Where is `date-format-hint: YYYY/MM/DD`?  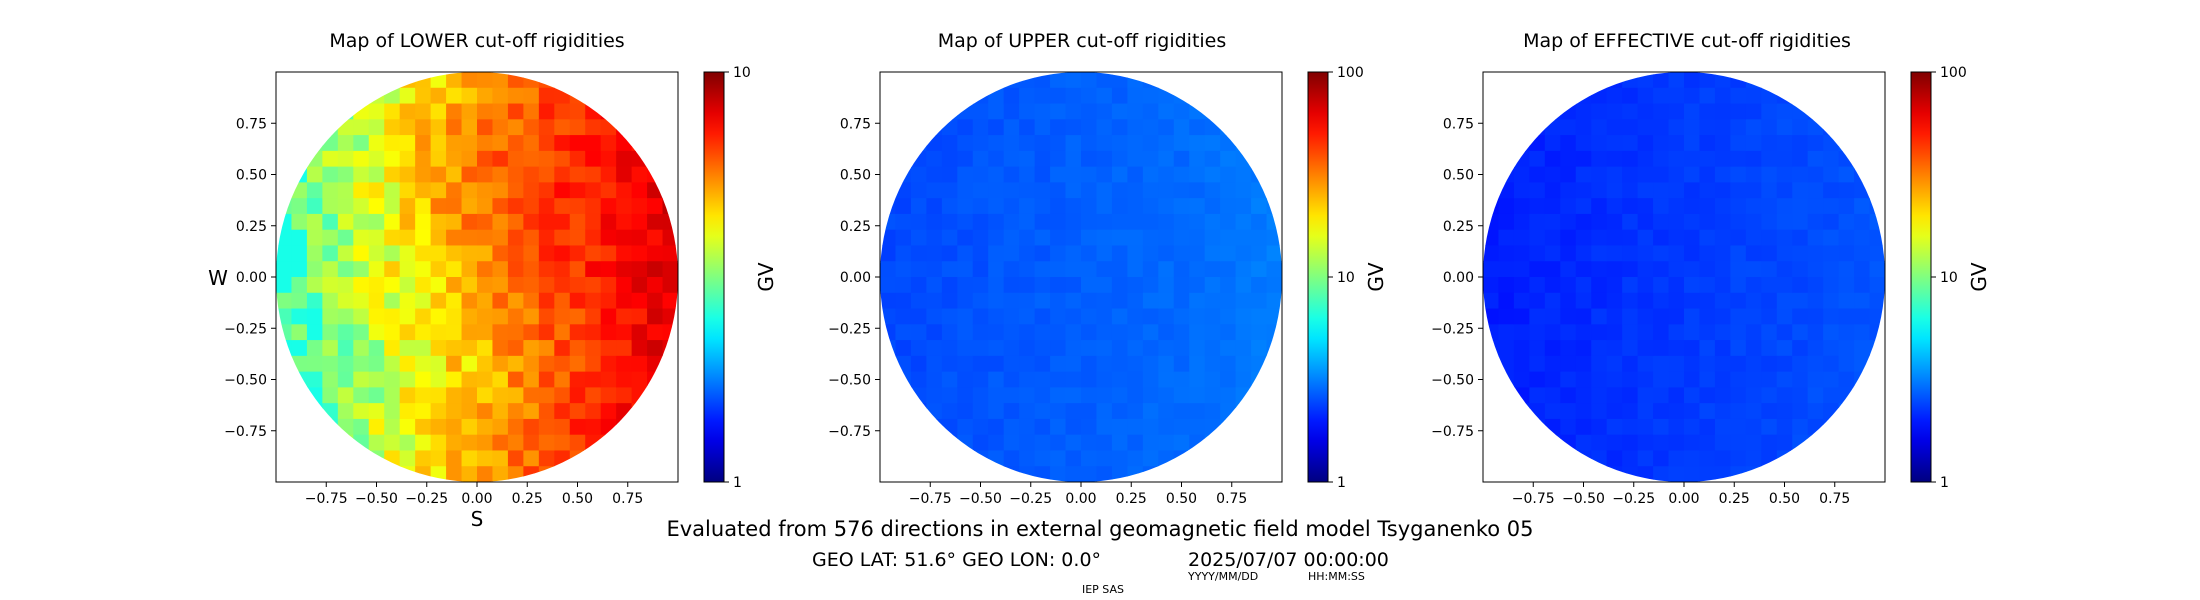 date-format-hint: YYYY/MM/DD is located at coordinates (1222, 576).